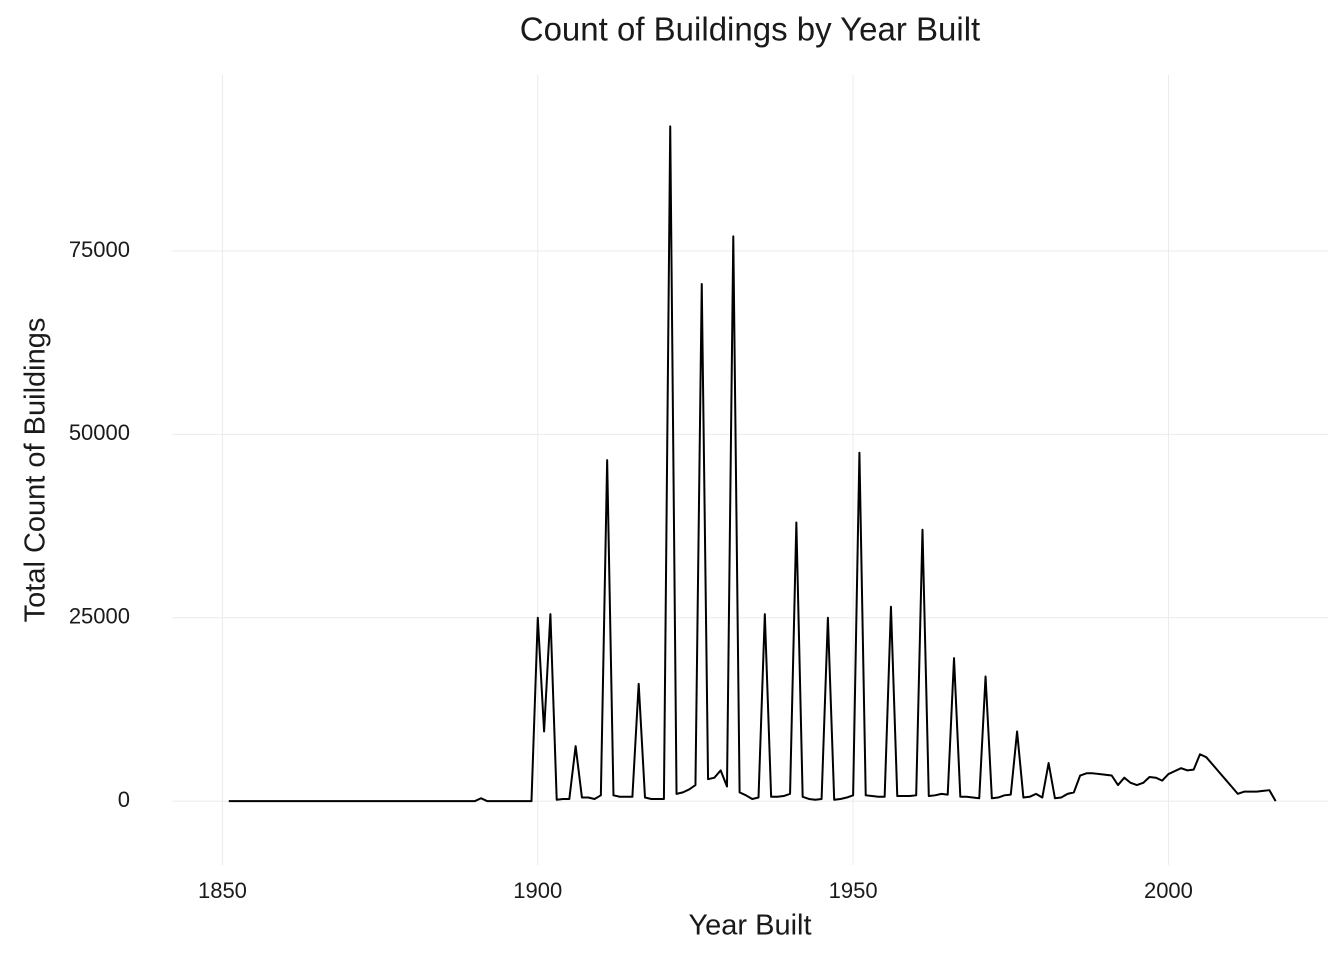 This screenshot has width=1344, height=965. I want to click on y-tick-label: 50000, so click(99, 432).